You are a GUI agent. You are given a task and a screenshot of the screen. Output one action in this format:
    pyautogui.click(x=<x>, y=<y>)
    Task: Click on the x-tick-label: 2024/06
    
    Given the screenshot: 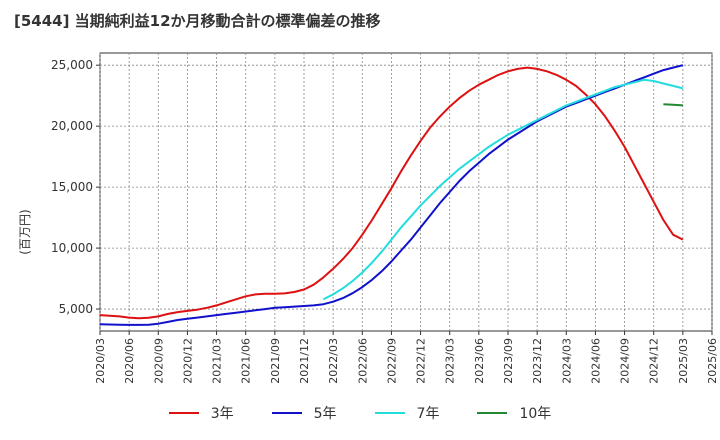 What is the action you would take?
    pyautogui.click(x=595, y=361)
    